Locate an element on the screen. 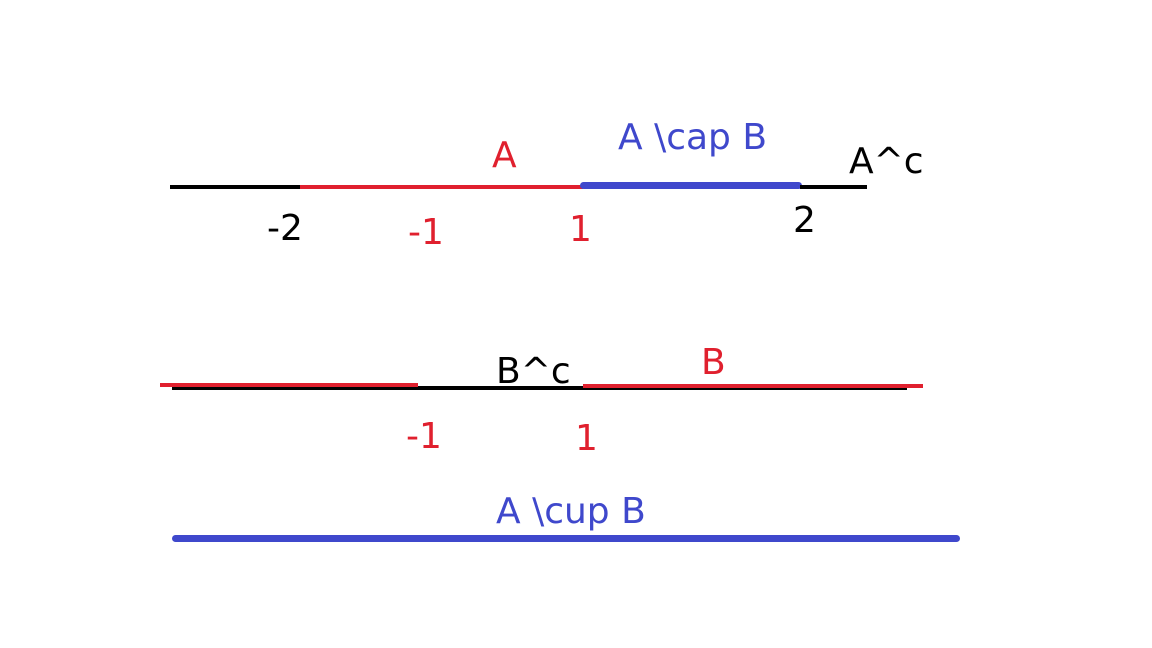 The width and height of the screenshot is (1152, 648). a-cap-b-segment is located at coordinates (691, 185).